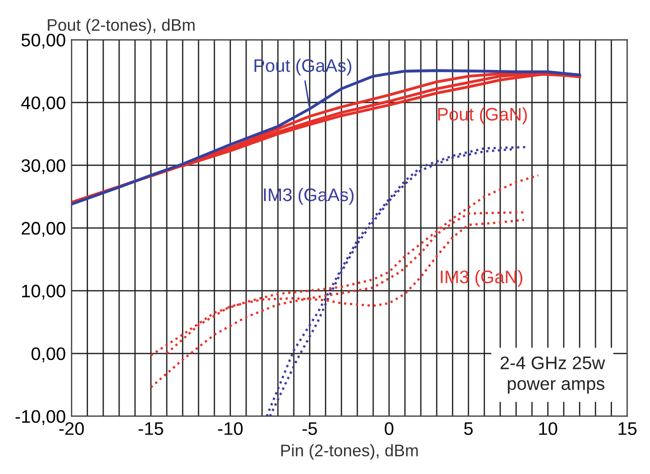 This screenshot has height=474, width=650. Describe the element at coordinates (553, 375) in the screenshot. I see `annotation: 2-4 GHz 25w power amps` at that location.